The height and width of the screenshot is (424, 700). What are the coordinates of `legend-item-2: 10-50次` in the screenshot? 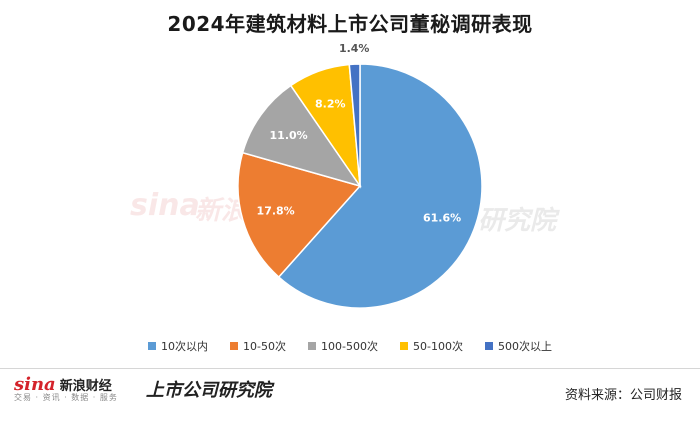 It's located at (258, 346).